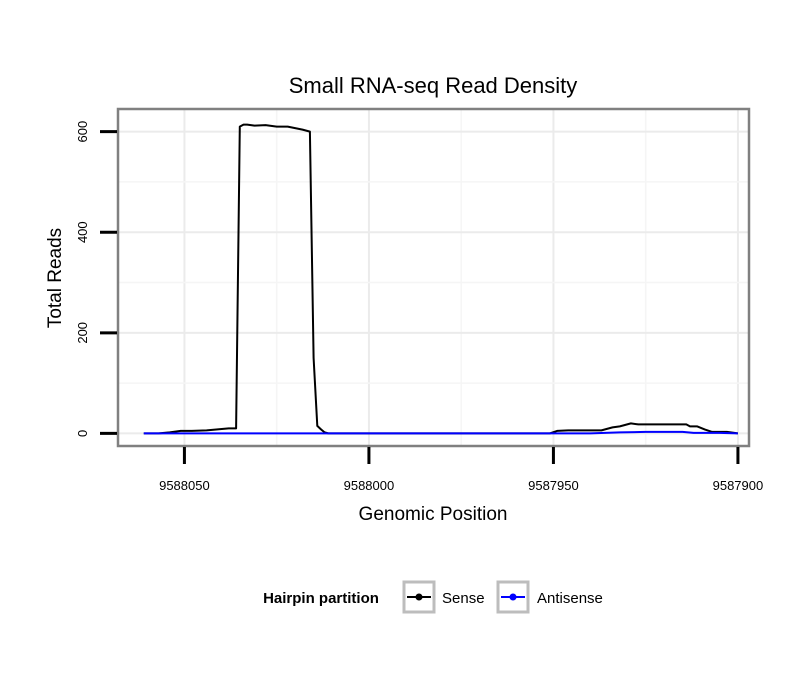  Describe the element at coordinates (433, 514) in the screenshot. I see `x-axis-label: Genomic Position` at that location.